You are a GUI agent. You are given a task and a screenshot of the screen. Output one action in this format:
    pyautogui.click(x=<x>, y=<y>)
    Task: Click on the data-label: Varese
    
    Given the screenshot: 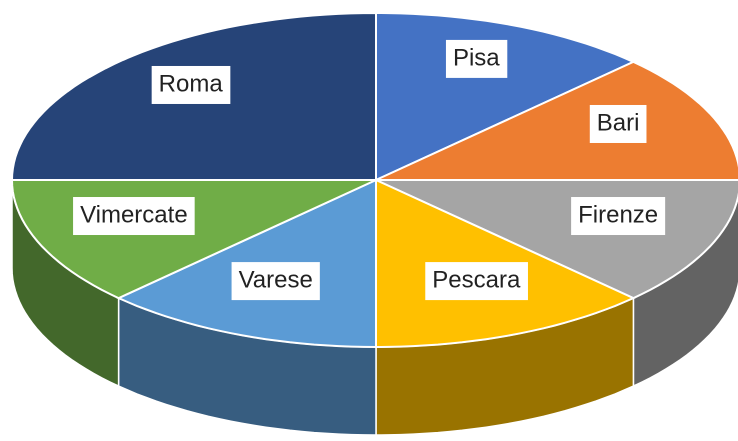 What is the action you would take?
    pyautogui.click(x=275, y=281)
    